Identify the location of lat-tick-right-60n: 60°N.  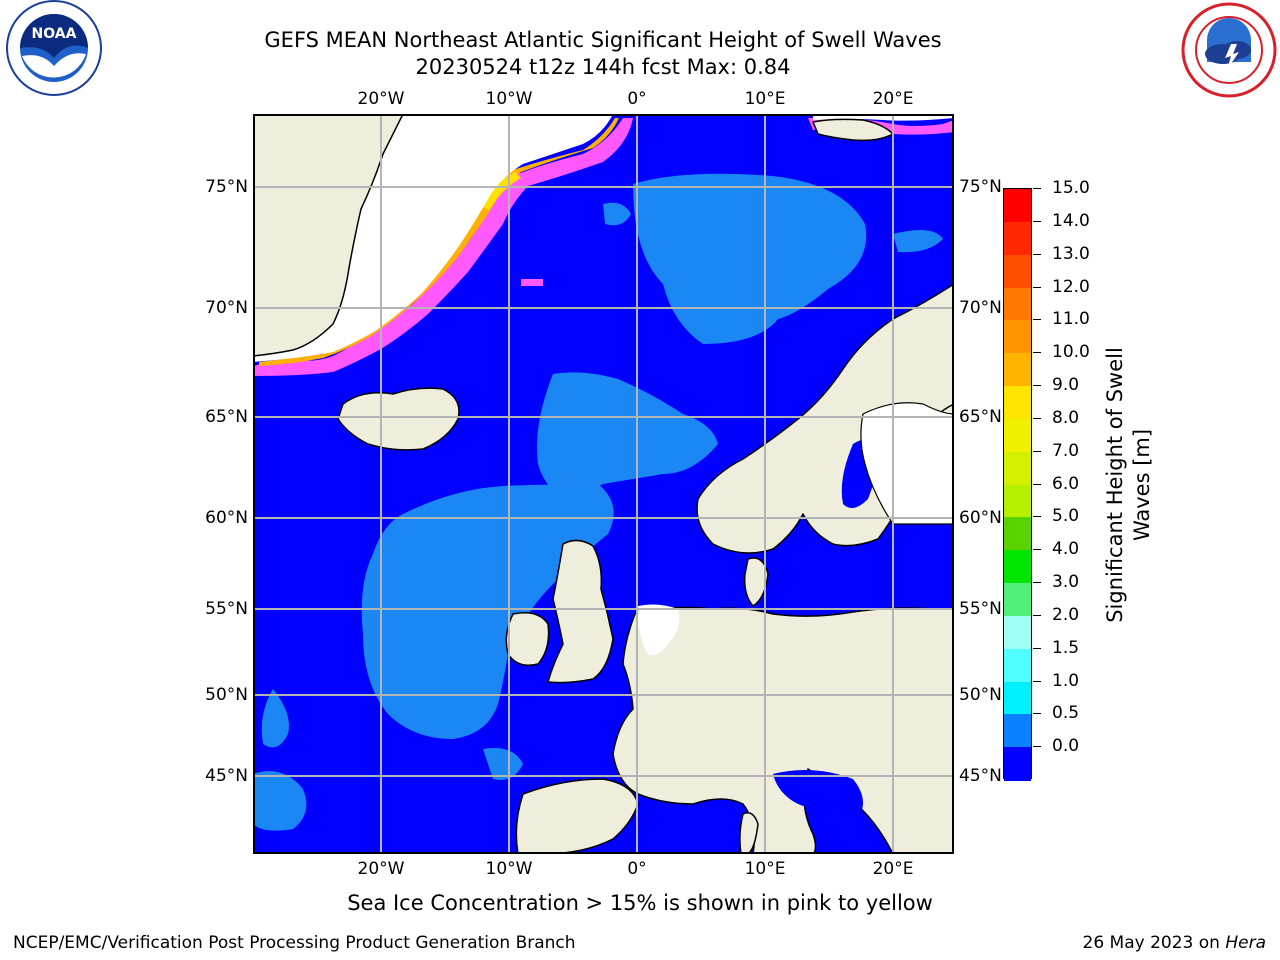
(980, 518).